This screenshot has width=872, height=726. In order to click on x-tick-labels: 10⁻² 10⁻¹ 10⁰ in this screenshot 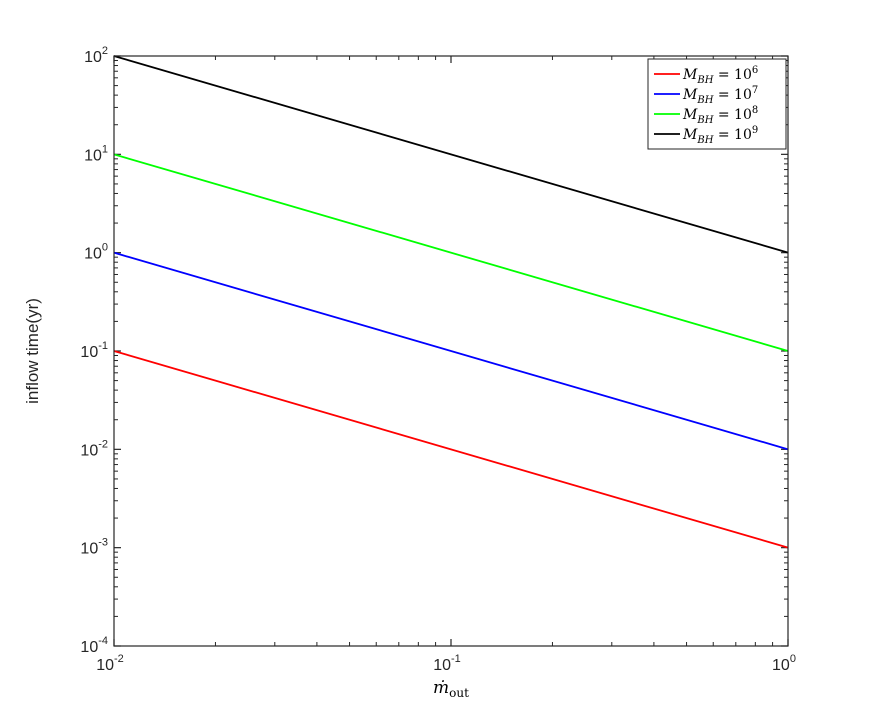, I will do `click(446, 663)`.